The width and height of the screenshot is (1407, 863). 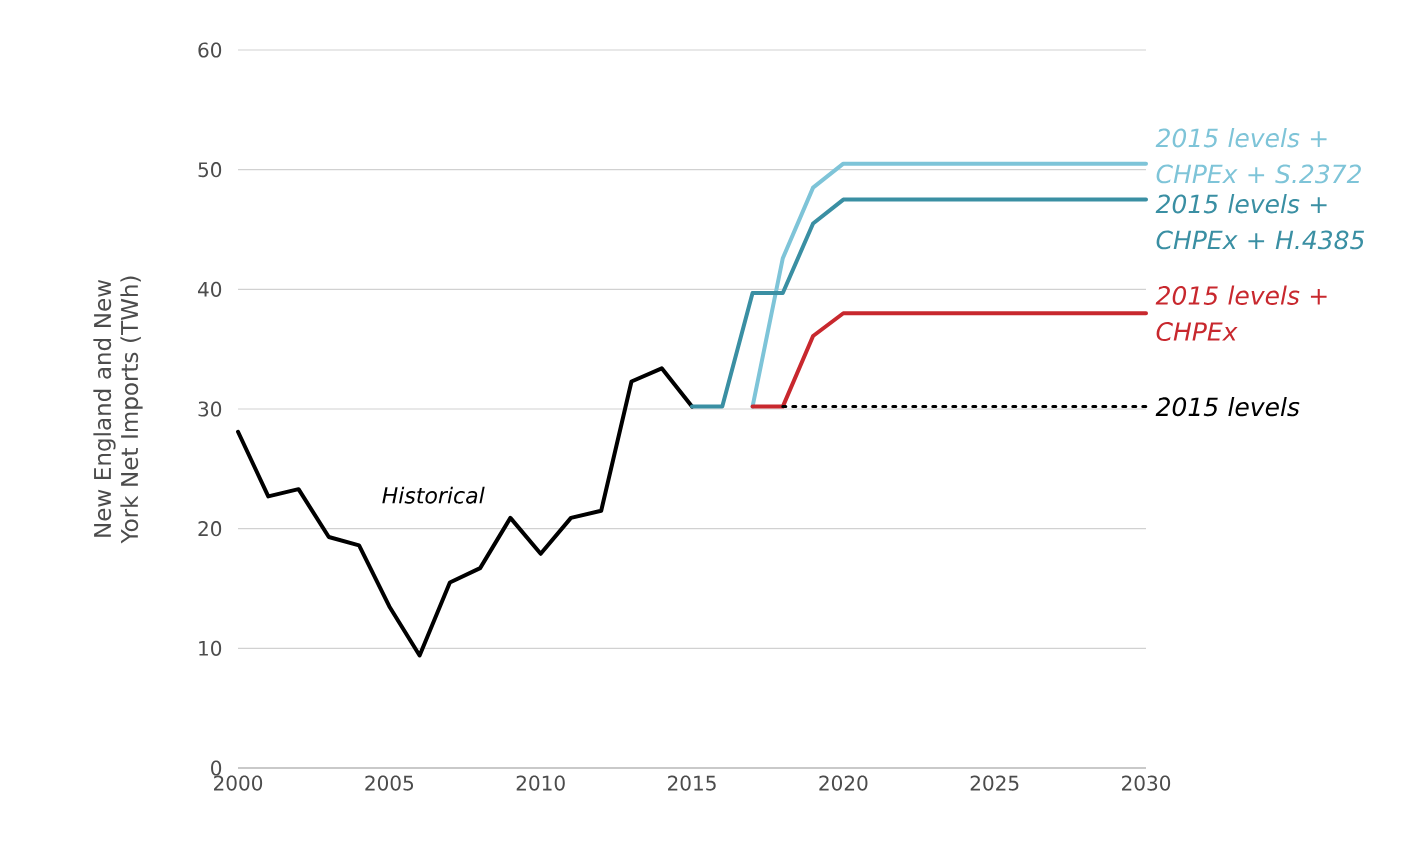 I want to click on y-tick-label: 60, so click(x=210, y=50).